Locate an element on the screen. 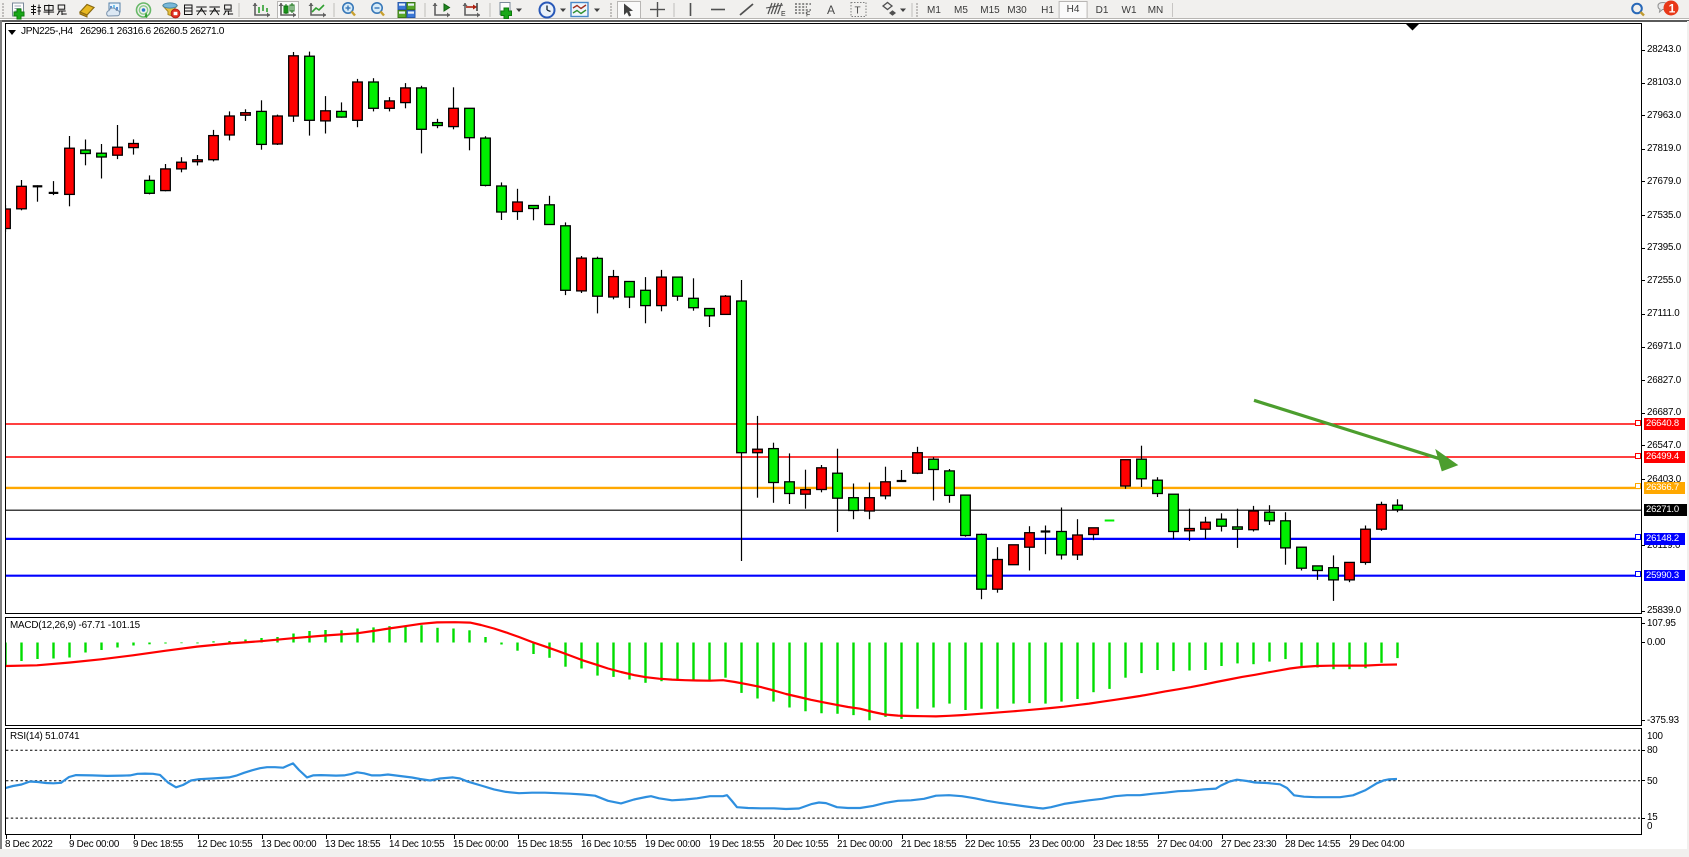  svg-text: 1 is located at coordinates (1672, 9).